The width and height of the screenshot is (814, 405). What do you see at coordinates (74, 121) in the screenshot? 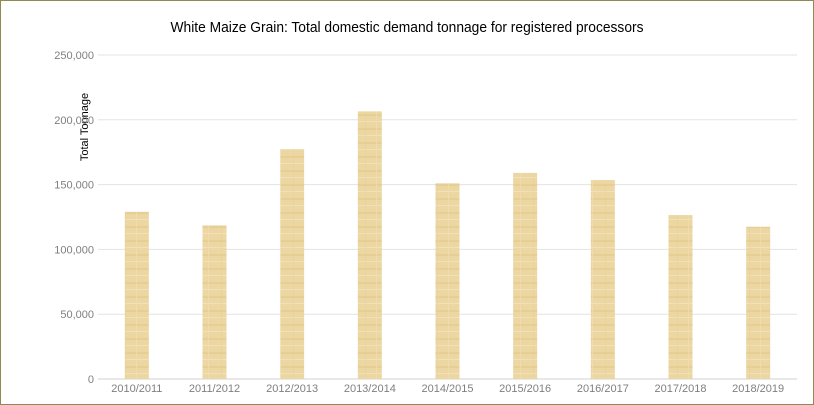
I see `y-tick-label: 200,000` at bounding box center [74, 121].